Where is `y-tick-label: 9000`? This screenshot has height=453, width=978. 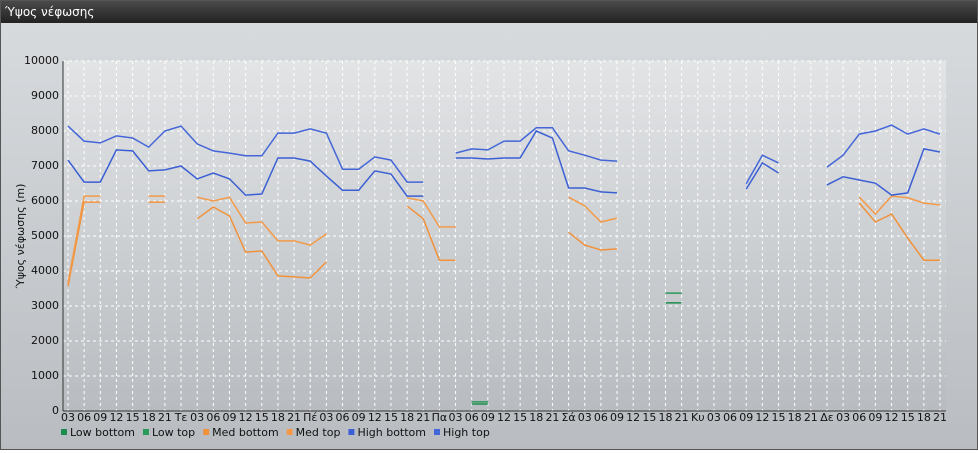
y-tick-label: 9000 is located at coordinates (45, 95).